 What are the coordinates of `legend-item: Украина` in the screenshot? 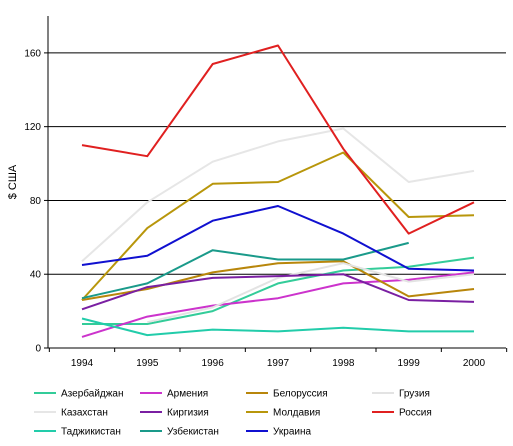 It's located at (279, 432).